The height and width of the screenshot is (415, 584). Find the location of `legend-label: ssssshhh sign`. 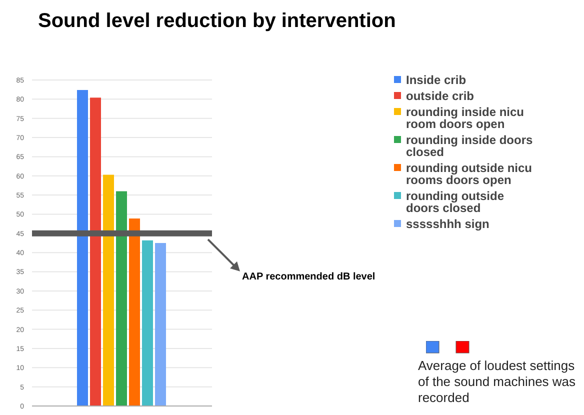

legend-label: ssssshhh sign is located at coordinates (448, 224).